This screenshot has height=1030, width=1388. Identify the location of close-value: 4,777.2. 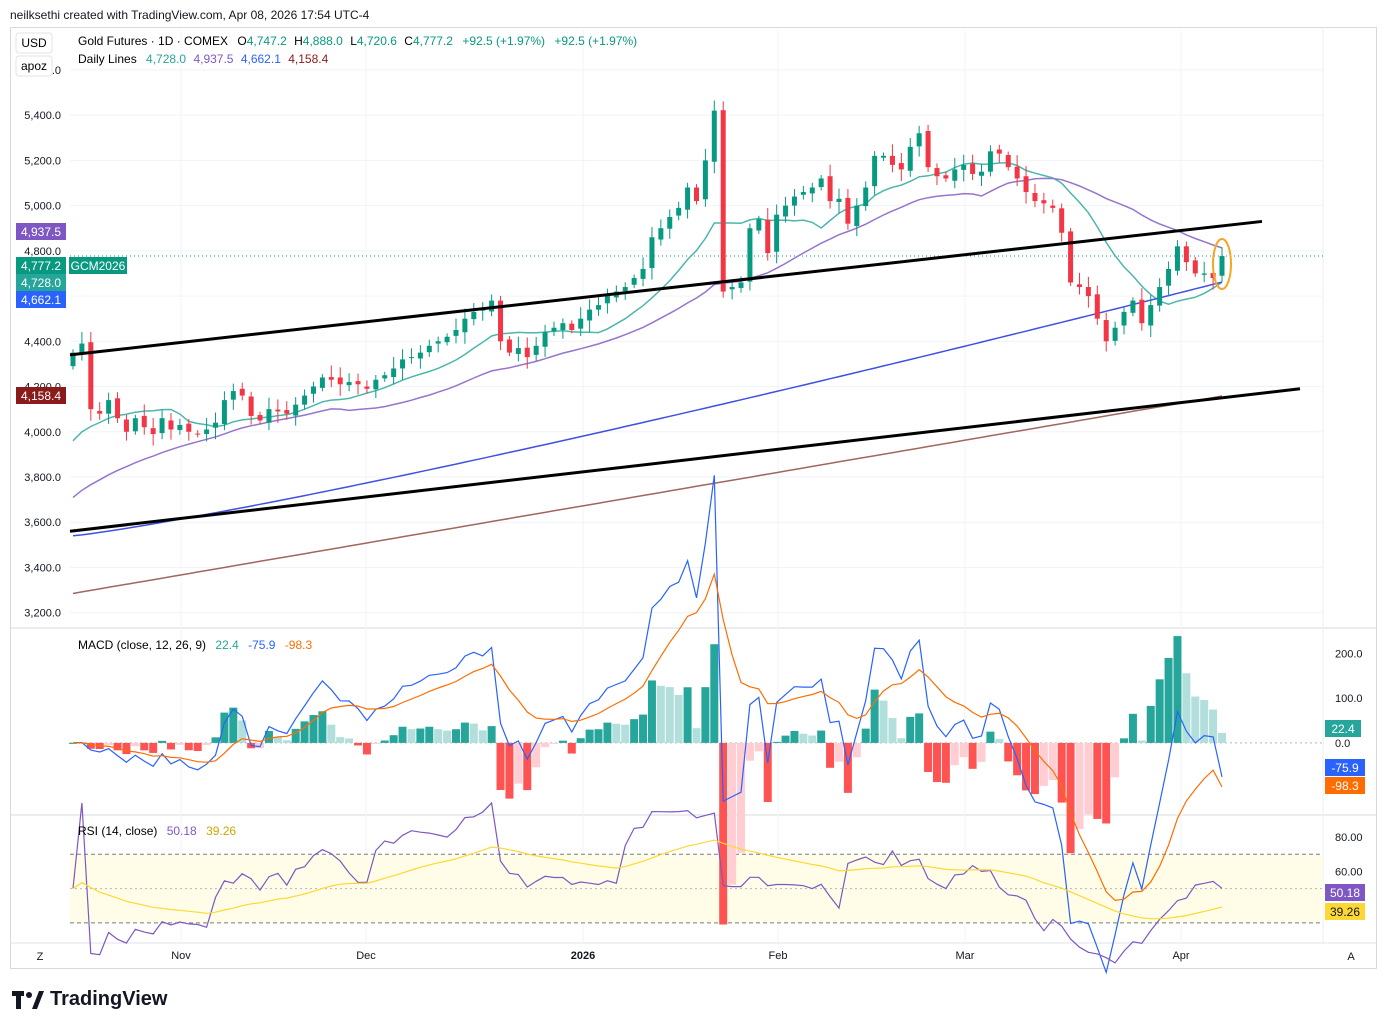
(433, 41).